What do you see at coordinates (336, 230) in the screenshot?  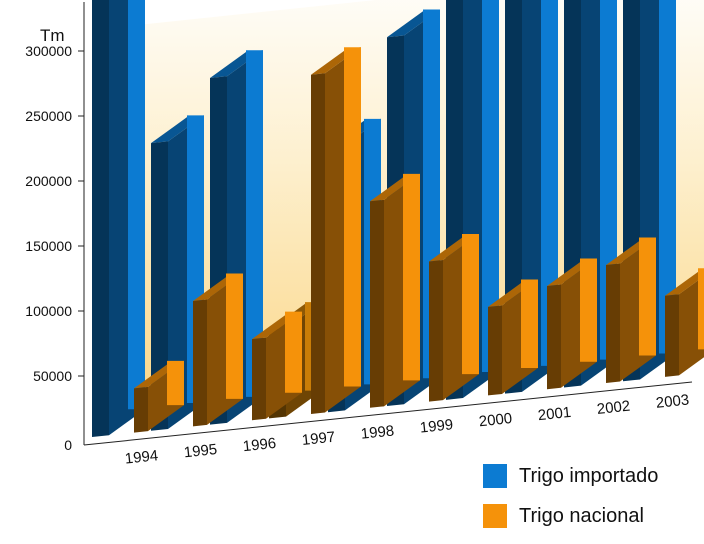 I see `bar-nacional-1997` at bounding box center [336, 230].